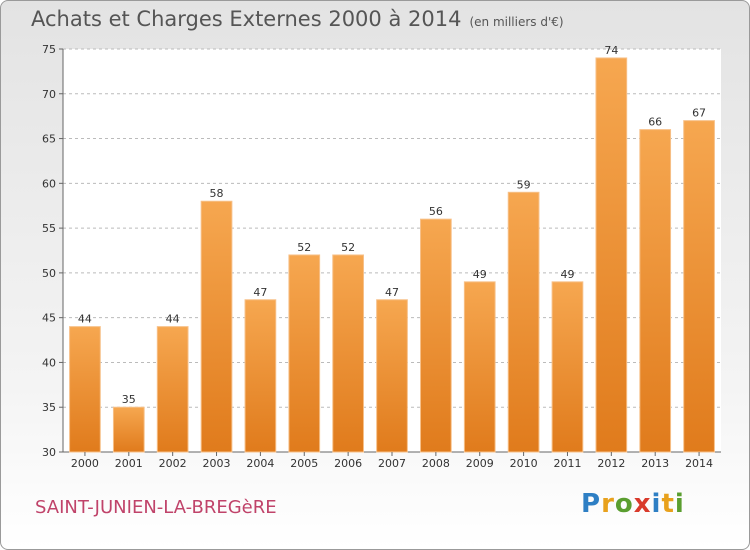 The height and width of the screenshot is (550, 750). Describe the element at coordinates (699, 113) in the screenshot. I see `data-label: 67` at that location.